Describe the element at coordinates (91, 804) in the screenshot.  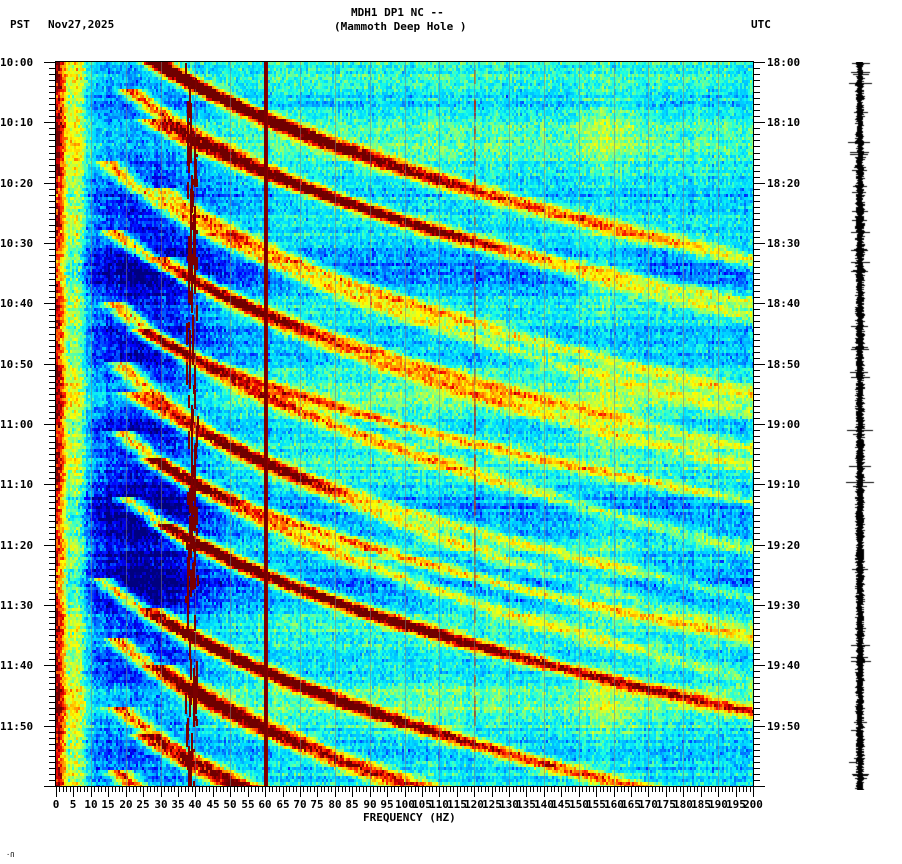
I see `x-axis-tick-label: 10` at that location.